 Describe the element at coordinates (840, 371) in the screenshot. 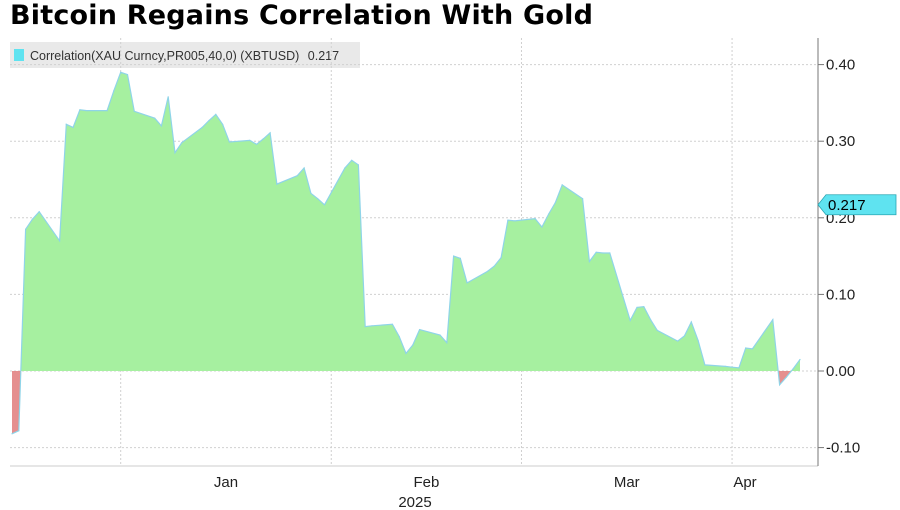

I see `y-tick-label: 0.00` at that location.